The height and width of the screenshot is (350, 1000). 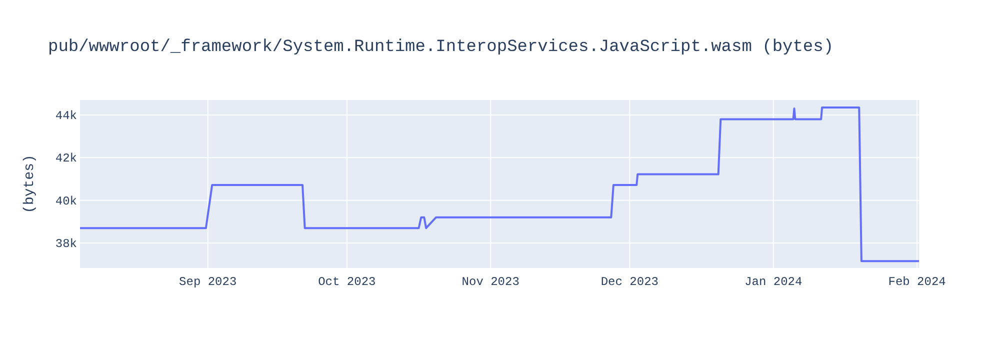 I want to click on x-tick-label: Oct 2023, so click(x=347, y=282).